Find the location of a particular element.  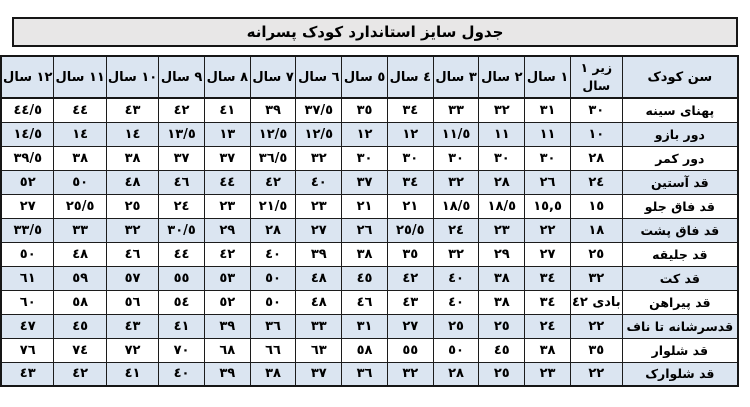

table-row: قد شلوارک ٢٢ ٢٣ ٢٥ ٢٨ ٣٢ ٣٦ ٣٧ ٣٨ ٣٩ ٤٠ ٤١ ٤٢ ٤٣ is located at coordinates (369, 374).